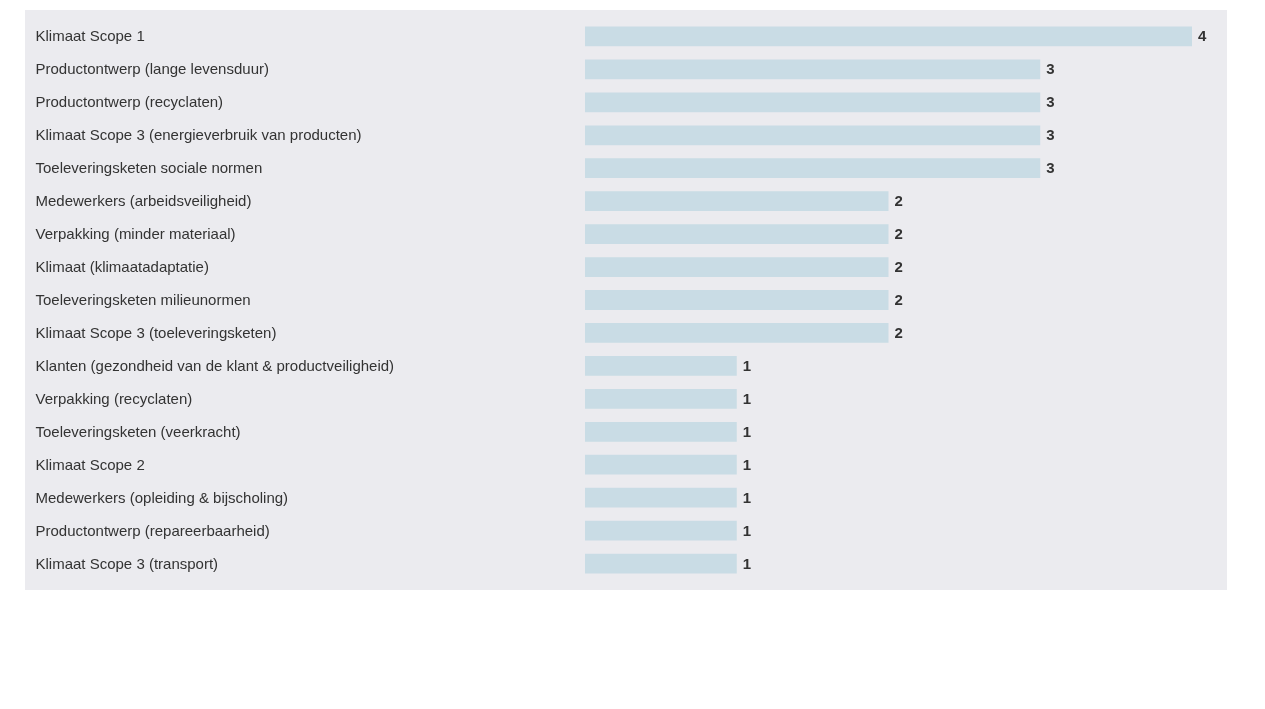 This screenshot has width=1265, height=709. I want to click on y-tick-label: Productontwerp (repareerbaarheid), so click(152, 530).